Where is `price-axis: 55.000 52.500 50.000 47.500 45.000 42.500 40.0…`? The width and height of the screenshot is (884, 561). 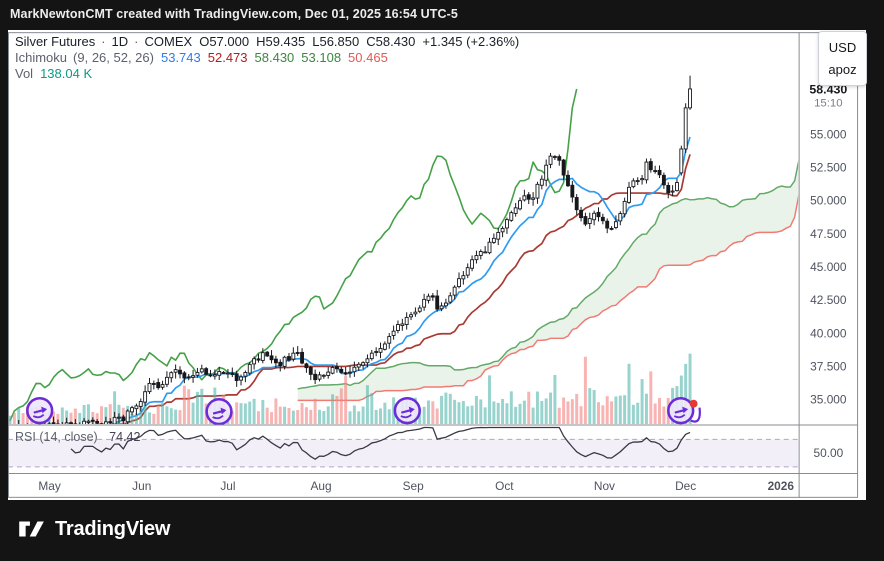 price-axis: 55.000 52.500 50.000 47.500 45.000 42.500 40.0… is located at coordinates (829, 270).